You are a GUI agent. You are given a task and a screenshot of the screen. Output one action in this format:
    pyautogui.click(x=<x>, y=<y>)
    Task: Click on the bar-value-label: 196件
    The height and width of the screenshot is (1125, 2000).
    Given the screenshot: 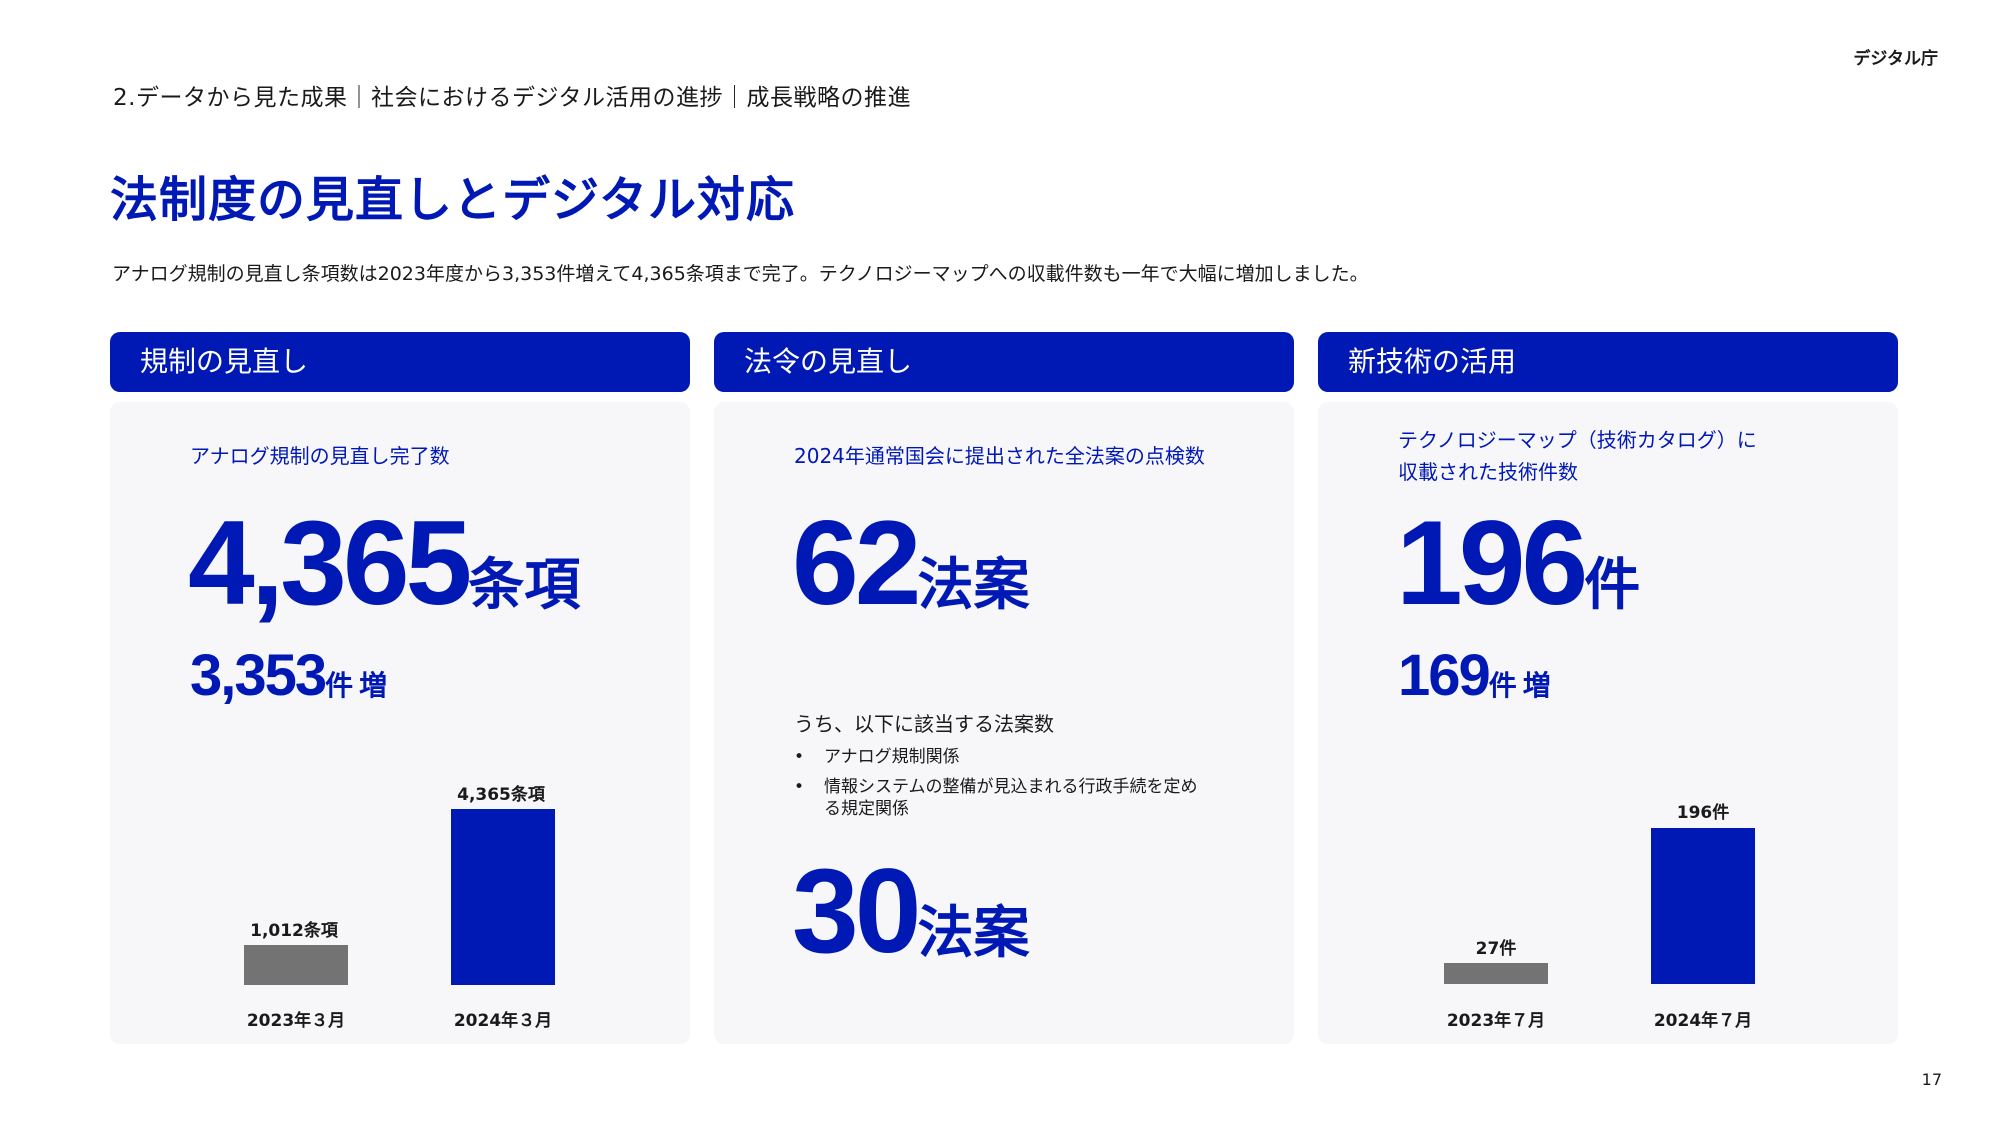 What is the action you would take?
    pyautogui.click(x=1703, y=813)
    